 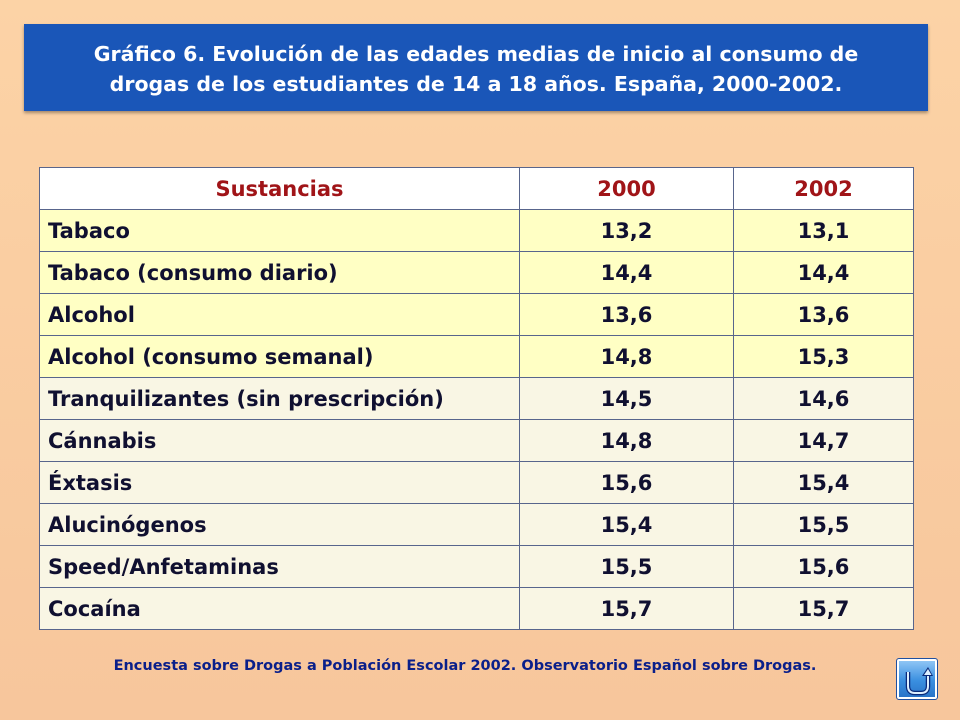 I want to click on table-row: Speed/Anfetaminas 15,5 15,6, so click(x=476, y=566).